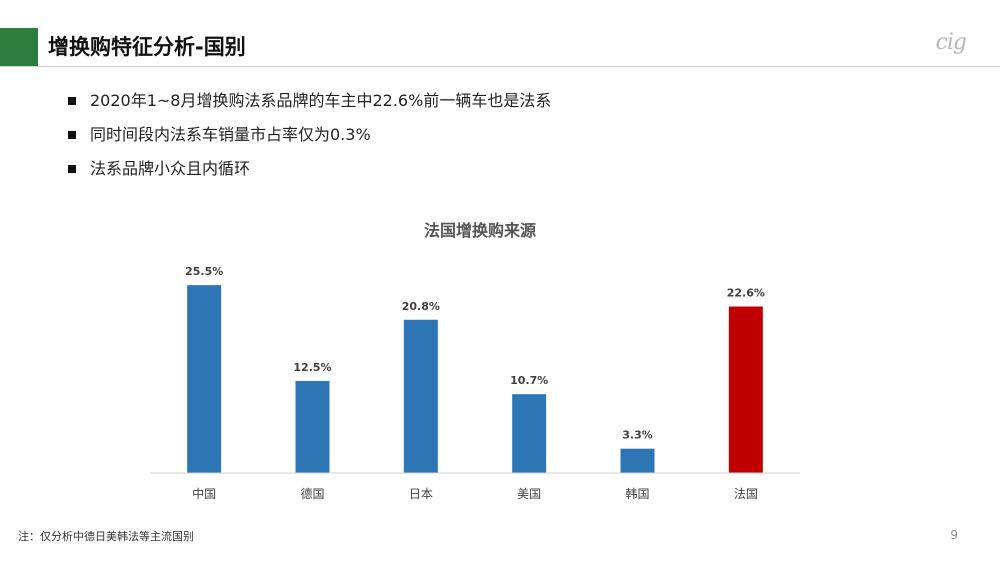  I want to click on data-label: 3.3%, so click(637, 435).